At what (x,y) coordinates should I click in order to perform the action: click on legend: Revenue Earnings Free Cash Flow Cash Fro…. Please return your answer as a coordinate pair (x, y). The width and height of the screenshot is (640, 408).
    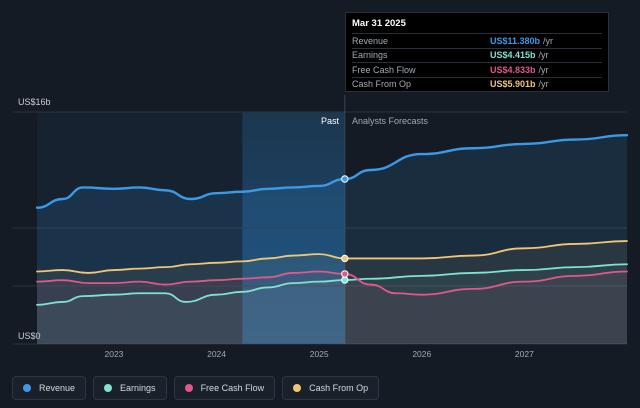
    Looking at the image, I should click on (196, 388).